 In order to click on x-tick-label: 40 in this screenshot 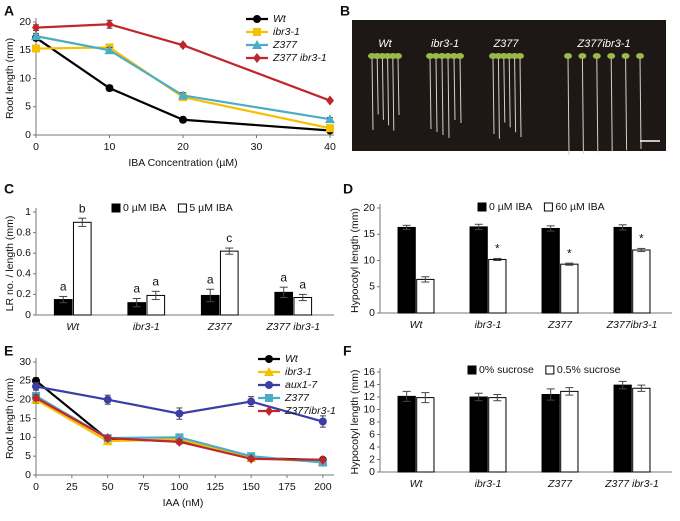, I will do `click(330, 147)`.